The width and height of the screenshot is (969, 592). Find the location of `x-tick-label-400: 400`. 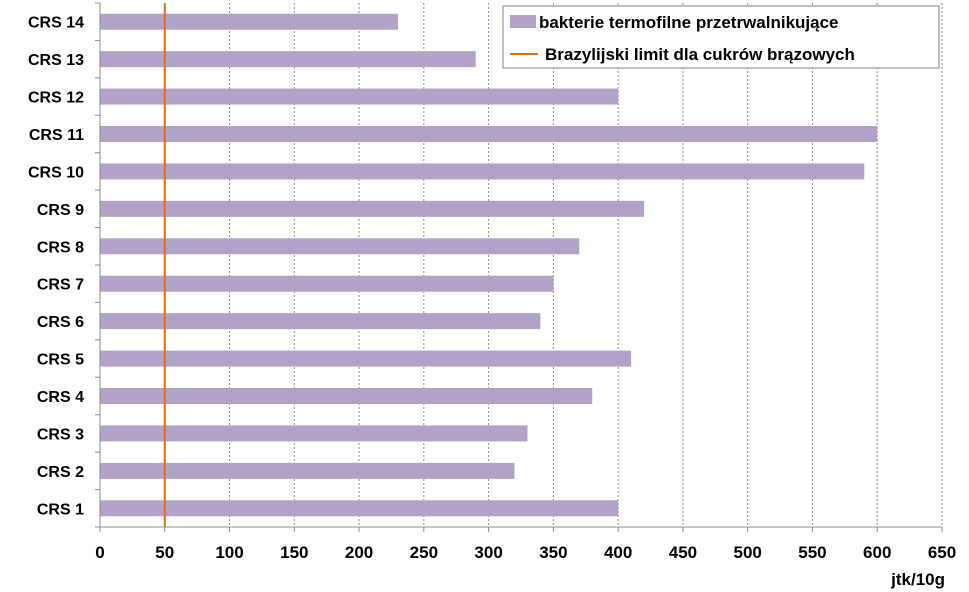

x-tick-label-400: 400 is located at coordinates (618, 552).